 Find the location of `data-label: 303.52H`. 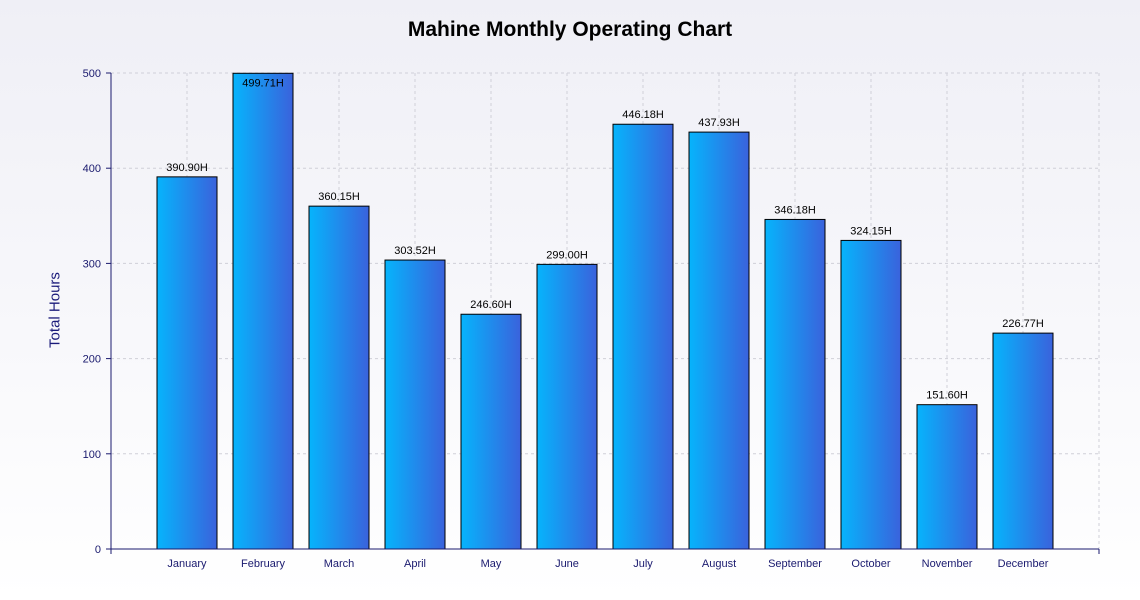

data-label: 303.52H is located at coordinates (415, 251).